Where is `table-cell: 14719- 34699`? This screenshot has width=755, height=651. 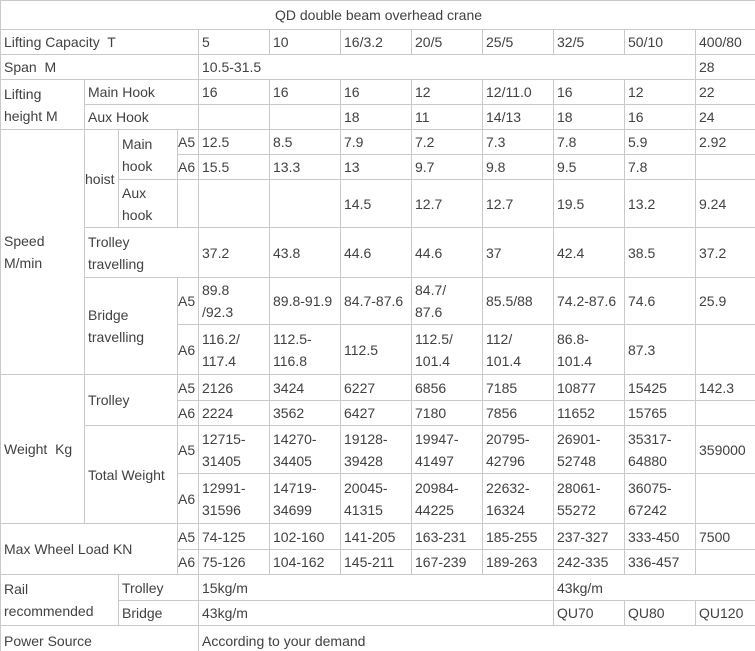
table-cell: 14719- 34699 is located at coordinates (305, 498).